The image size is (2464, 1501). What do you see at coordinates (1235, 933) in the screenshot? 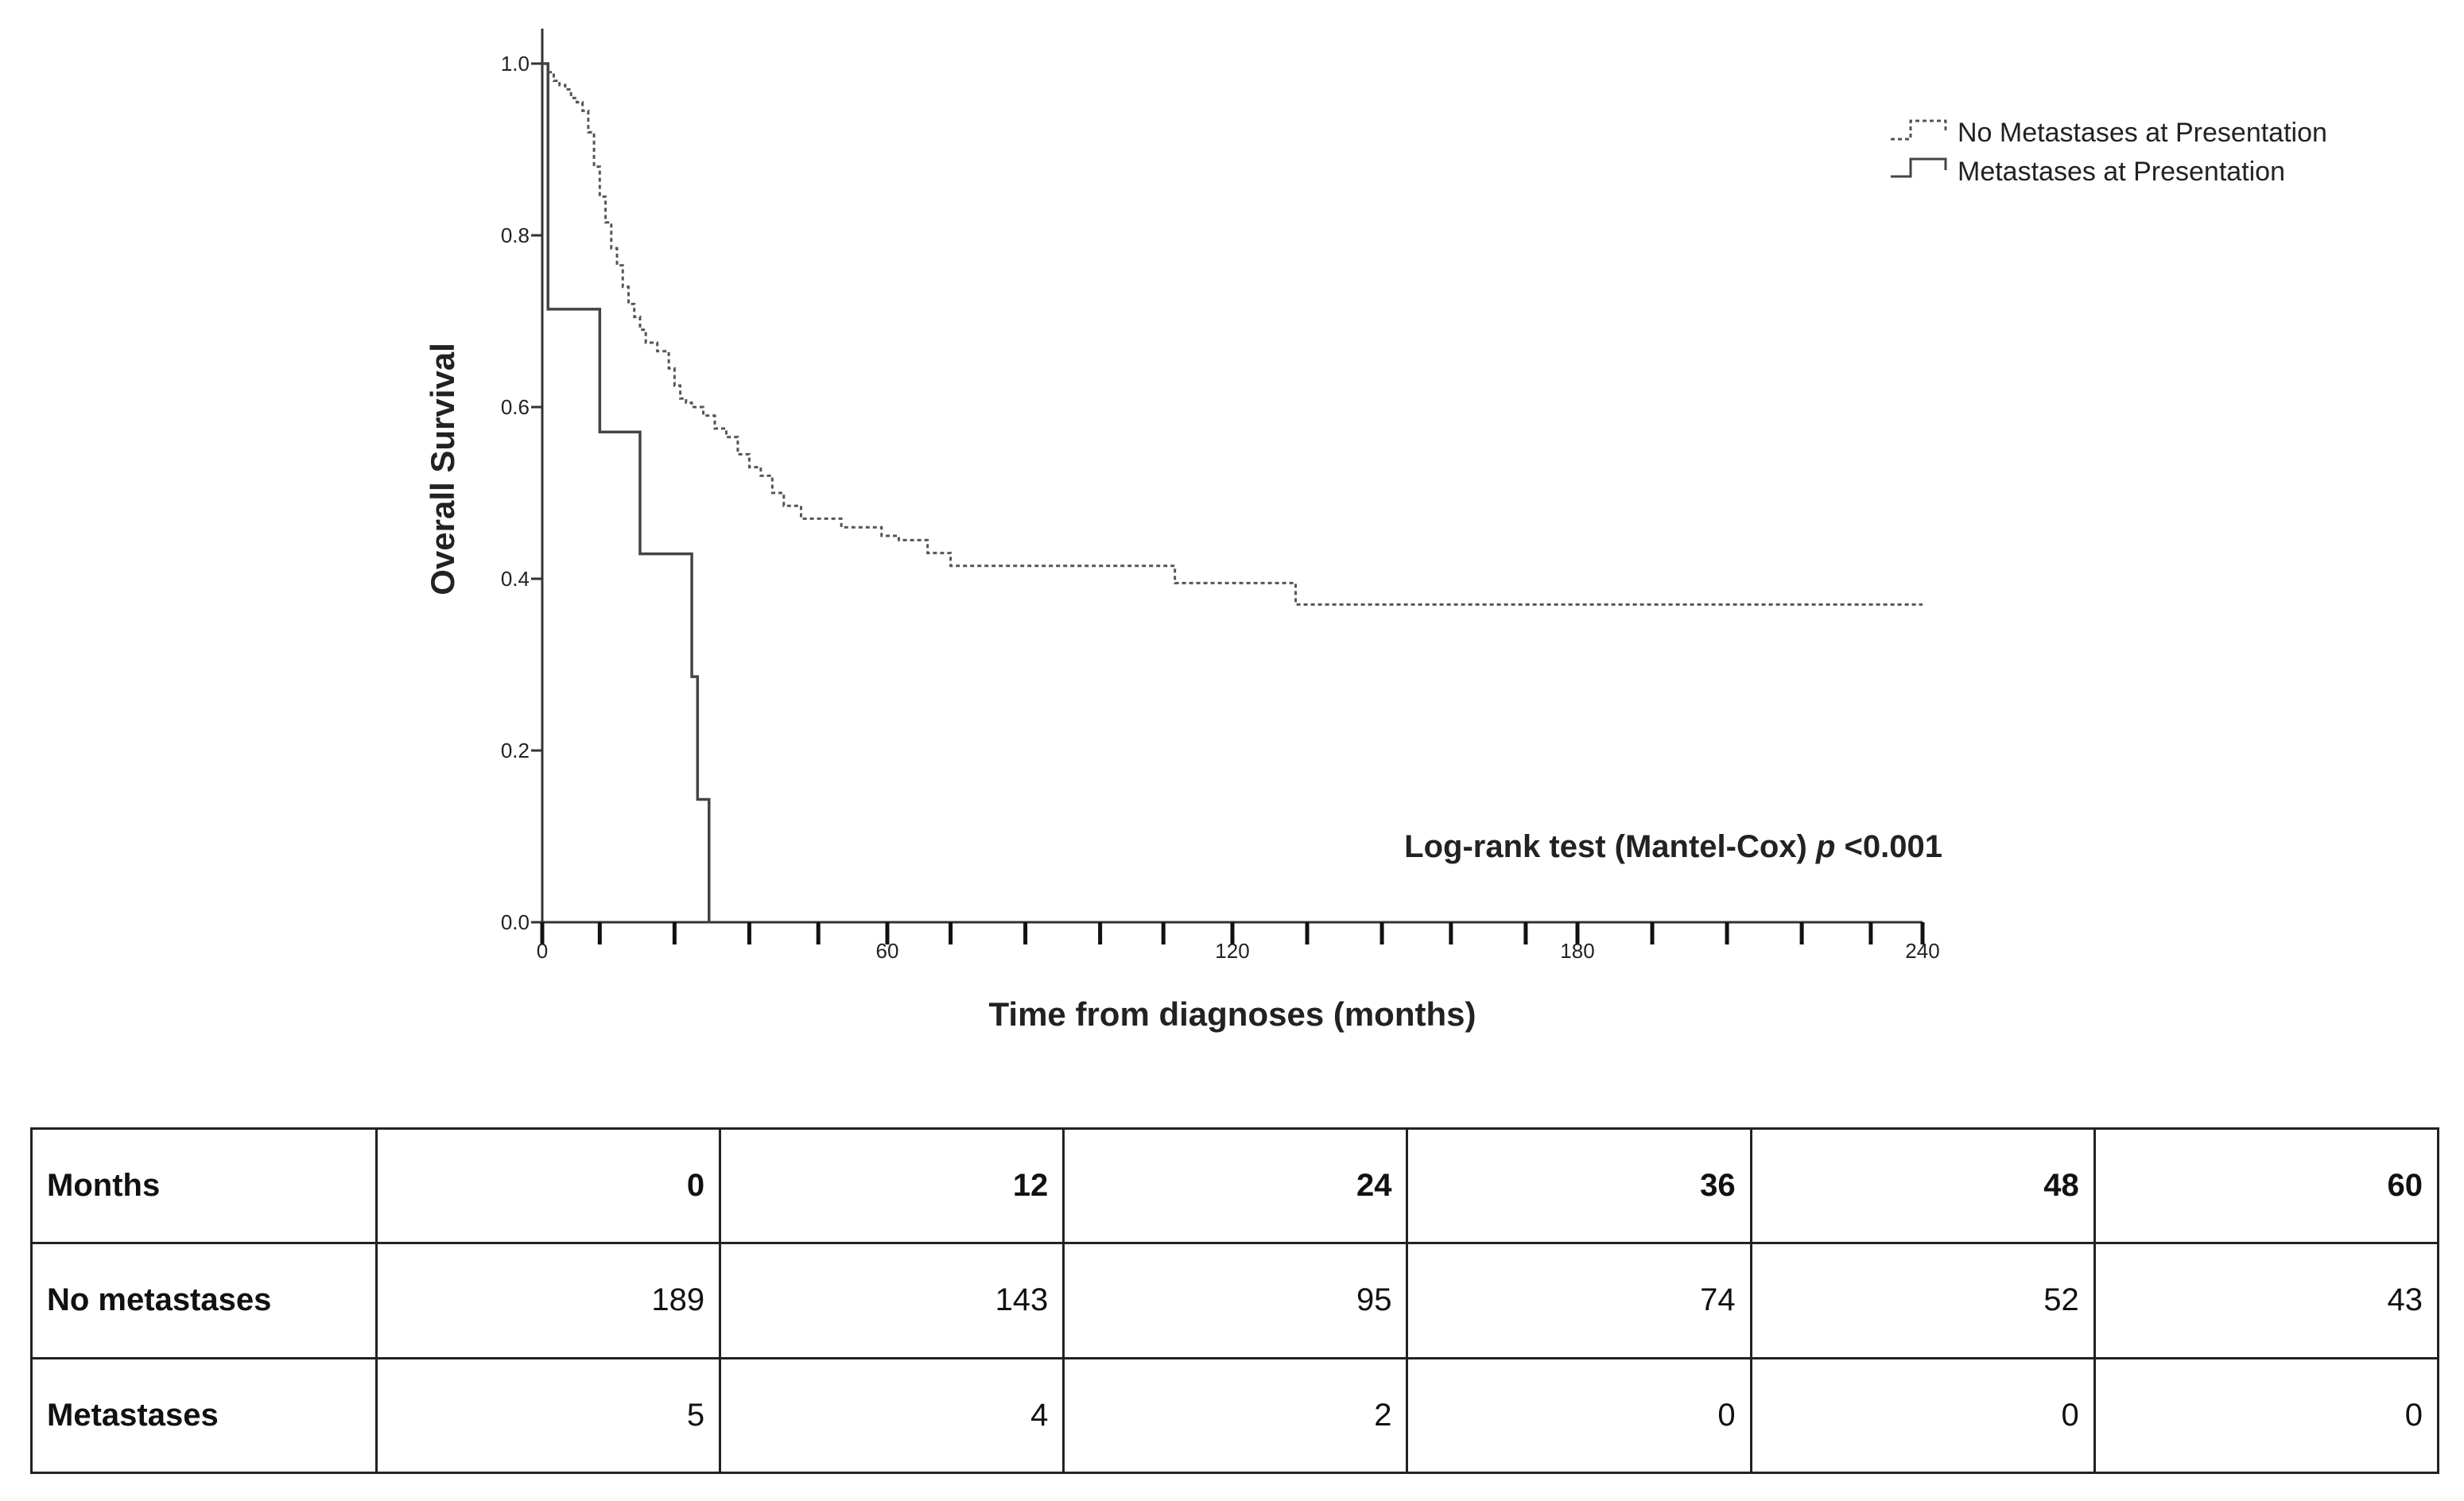
I see `x-minor-ticks` at bounding box center [1235, 933].